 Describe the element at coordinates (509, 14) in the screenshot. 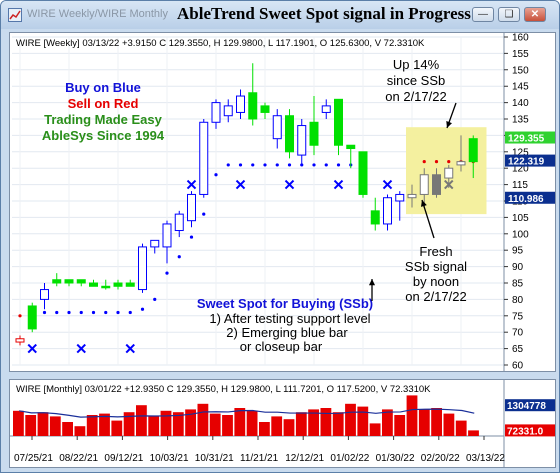

I see `restore-button: ❑` at that location.